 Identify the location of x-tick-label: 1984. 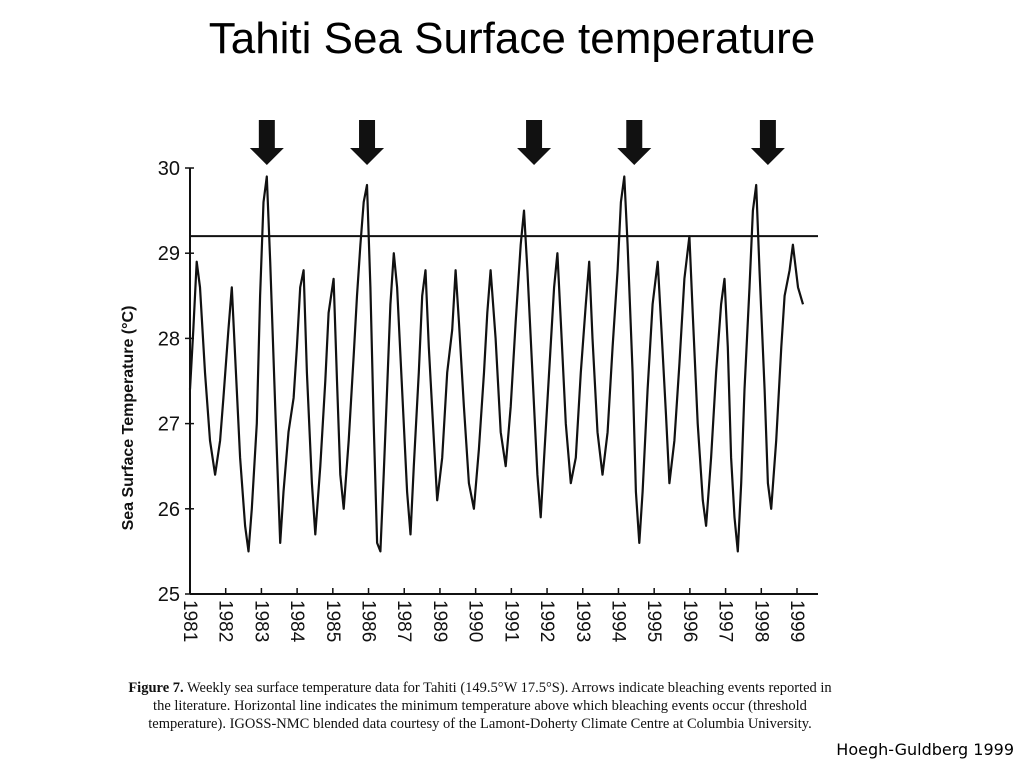
(296, 621).